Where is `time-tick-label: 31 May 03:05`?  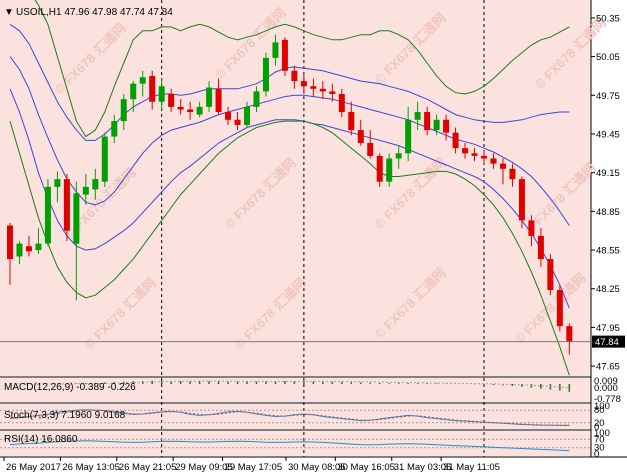
time-tick-label: 31 May 03:05 is located at coordinates (423, 467).